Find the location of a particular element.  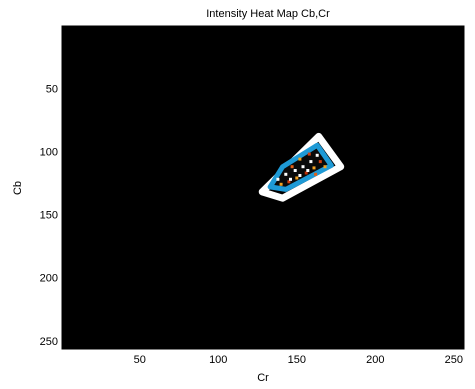

y-tick-label: 100 is located at coordinates (49, 153).